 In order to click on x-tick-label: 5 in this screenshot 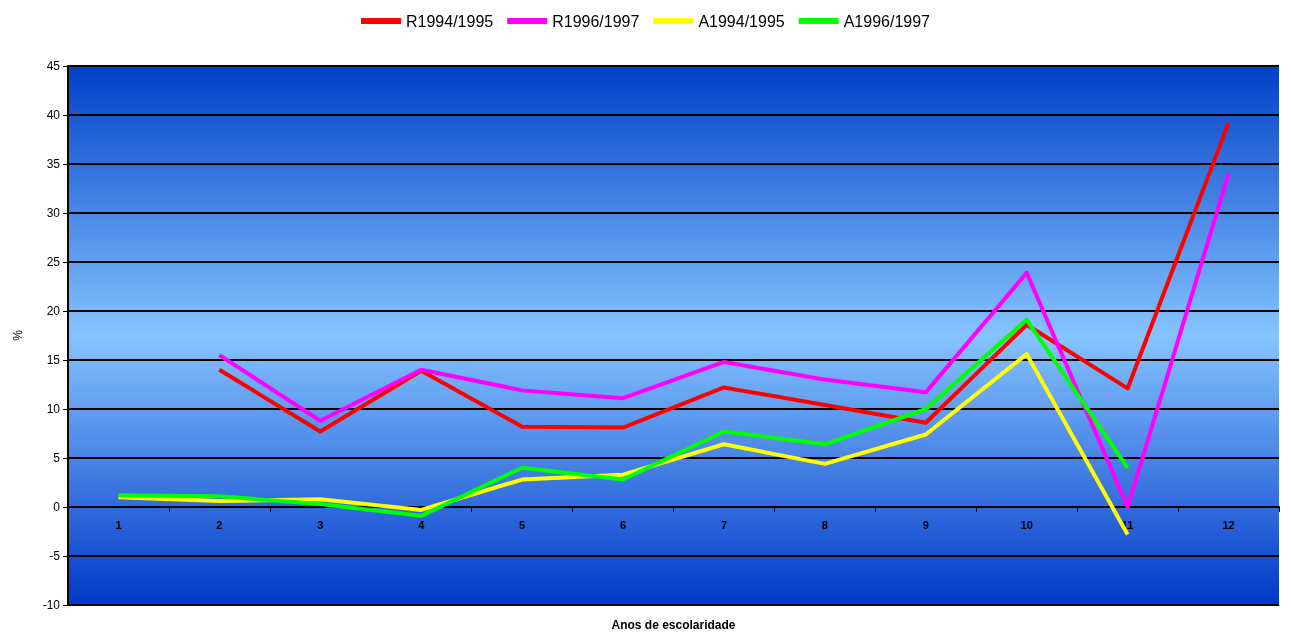, I will do `click(522, 524)`.